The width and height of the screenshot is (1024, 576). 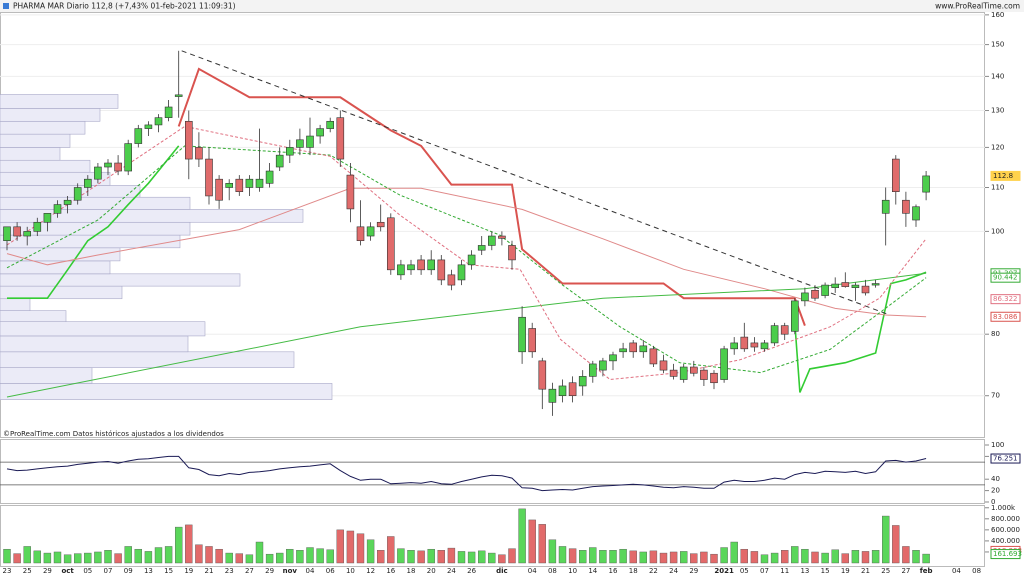 What do you see at coordinates (997, 111) in the screenshot?
I see `y-tick-label: 130` at bounding box center [997, 111].